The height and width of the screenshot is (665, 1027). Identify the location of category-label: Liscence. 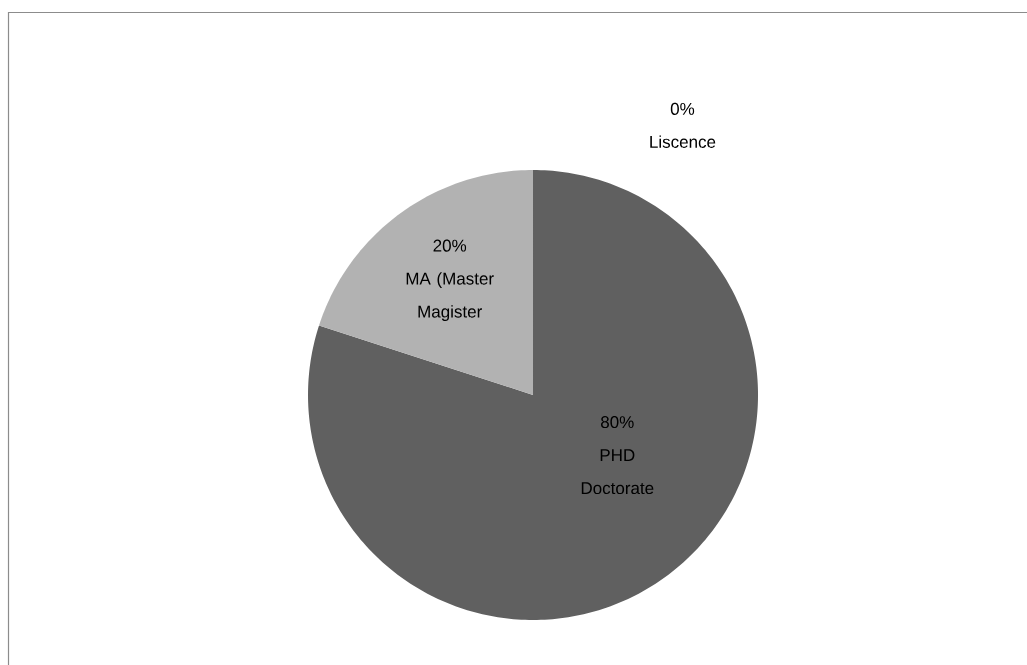
(683, 141).